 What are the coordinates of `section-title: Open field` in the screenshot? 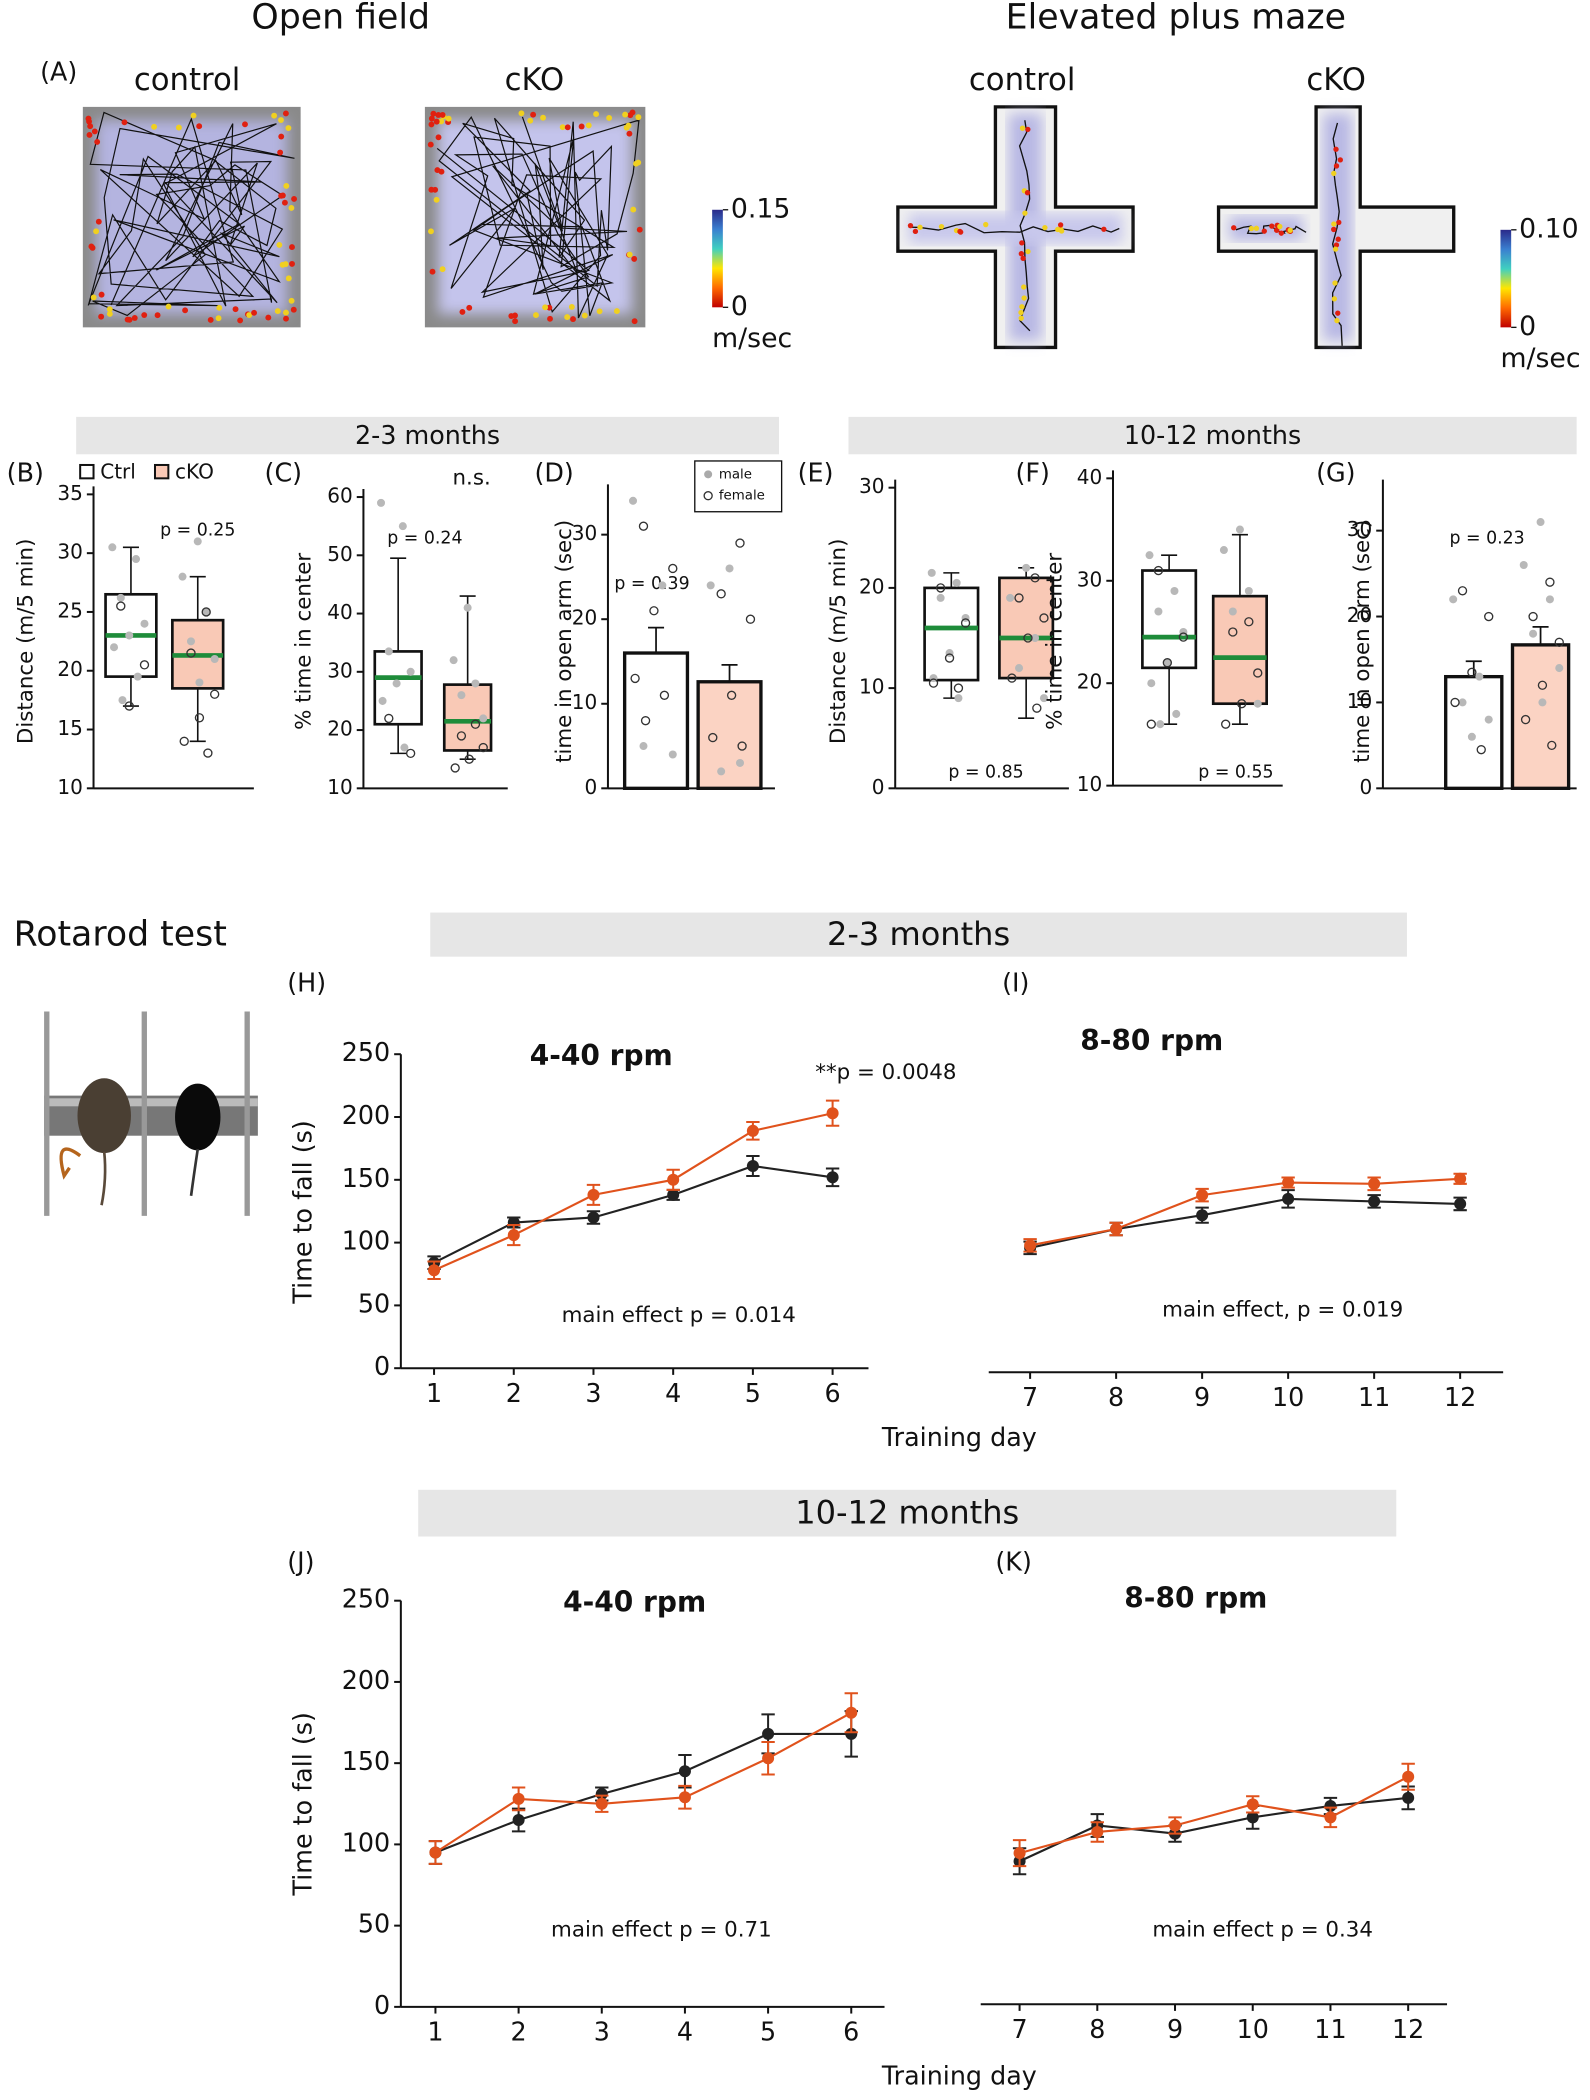 It's located at (340, 19).